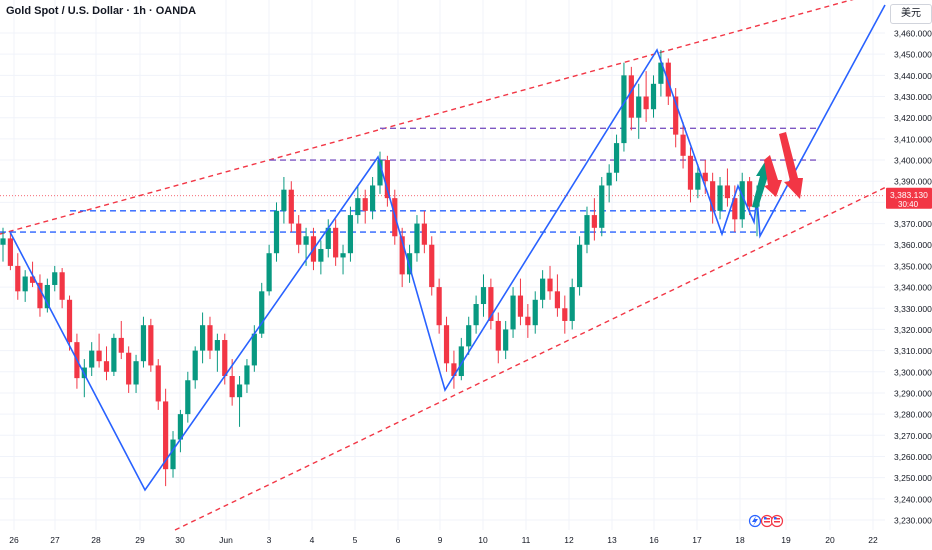 The width and height of the screenshot is (932, 550). I want to click on x-tick-label: 10, so click(483, 540).